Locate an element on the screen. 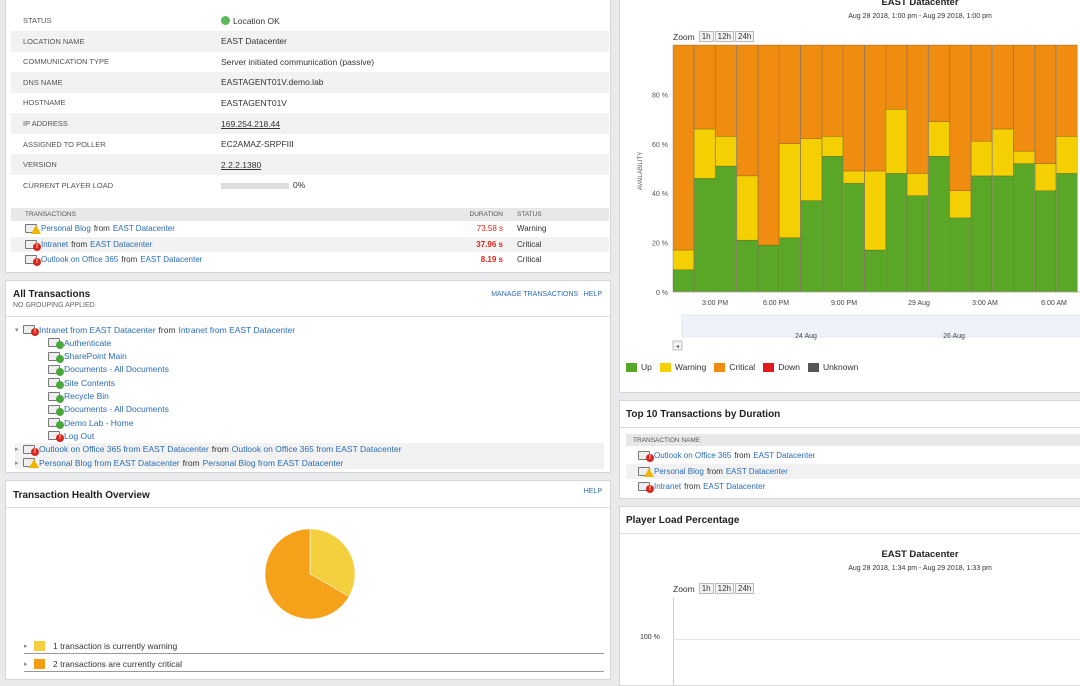 The width and height of the screenshot is (1080, 686). tree-item-link: Demo Lab - Home is located at coordinates (99, 422).